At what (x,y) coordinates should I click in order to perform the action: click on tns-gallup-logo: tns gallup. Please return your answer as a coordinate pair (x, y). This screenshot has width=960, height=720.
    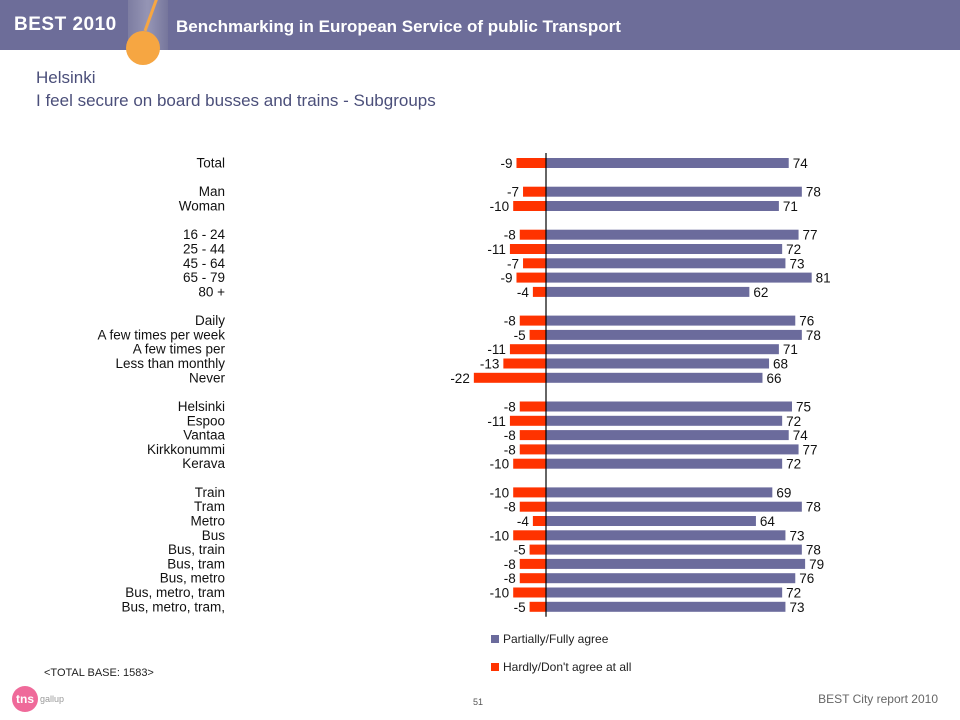
    Looking at the image, I should click on (47, 699).